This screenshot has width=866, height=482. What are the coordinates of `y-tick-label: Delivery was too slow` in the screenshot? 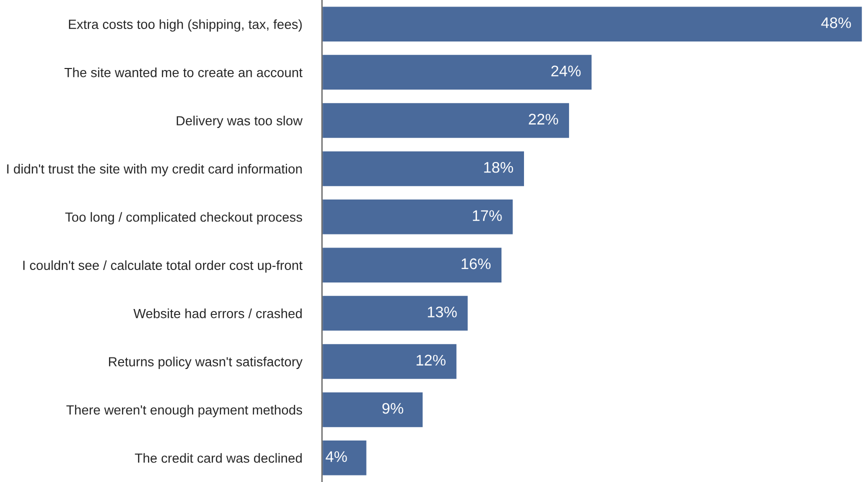 It's located at (239, 122).